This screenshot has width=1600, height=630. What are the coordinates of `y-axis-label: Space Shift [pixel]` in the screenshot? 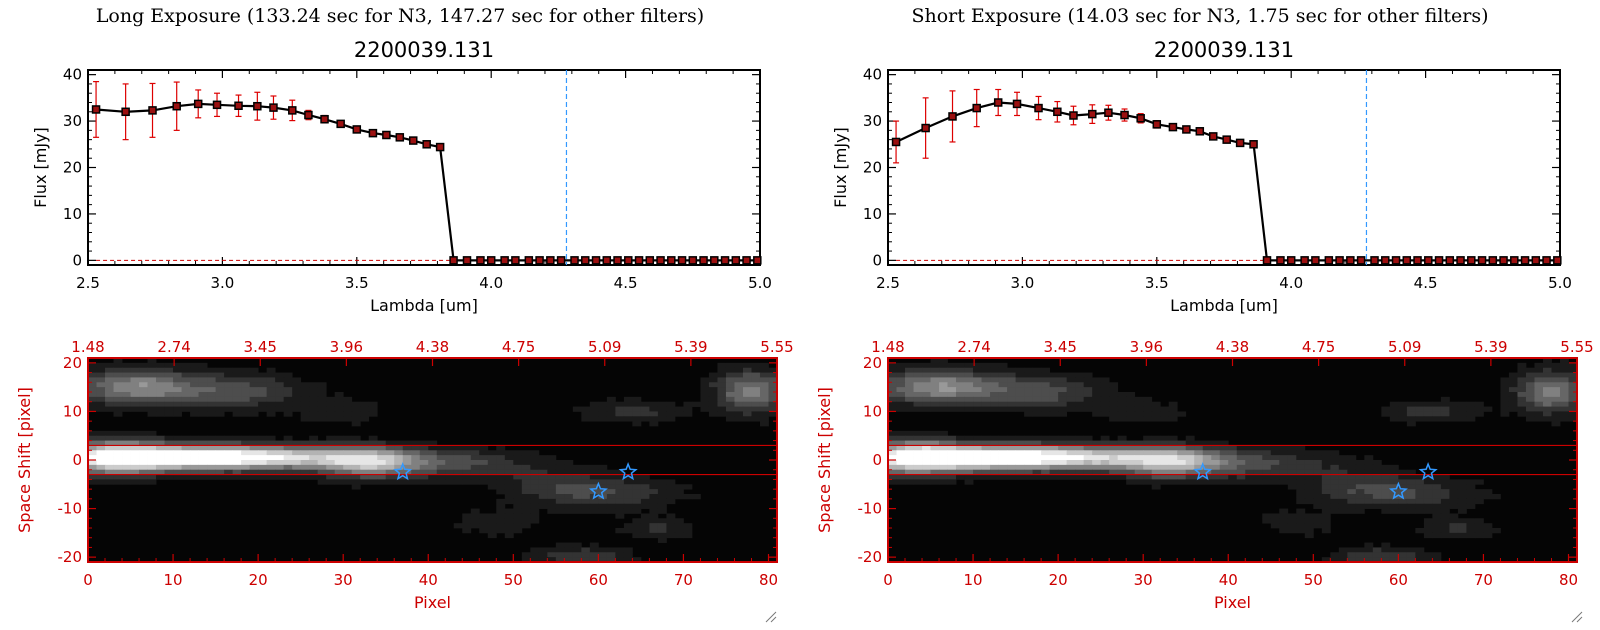 It's located at (24, 460).